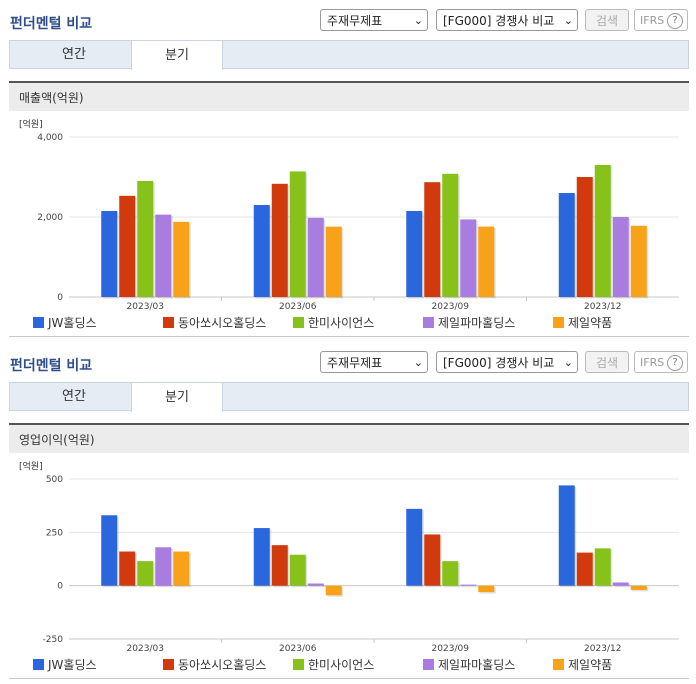 Image resolution: width=696 pixels, height=684 pixels. What do you see at coordinates (60, 298) in the screenshot?
I see `y-tick-label: 0` at bounding box center [60, 298].